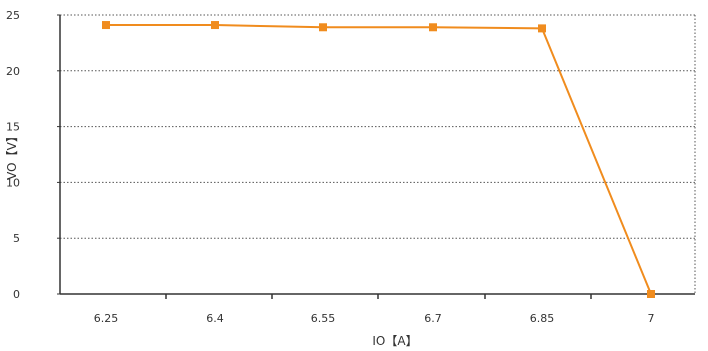  Describe the element at coordinates (13, 127) in the screenshot. I see `y-tick-label: 15` at that location.